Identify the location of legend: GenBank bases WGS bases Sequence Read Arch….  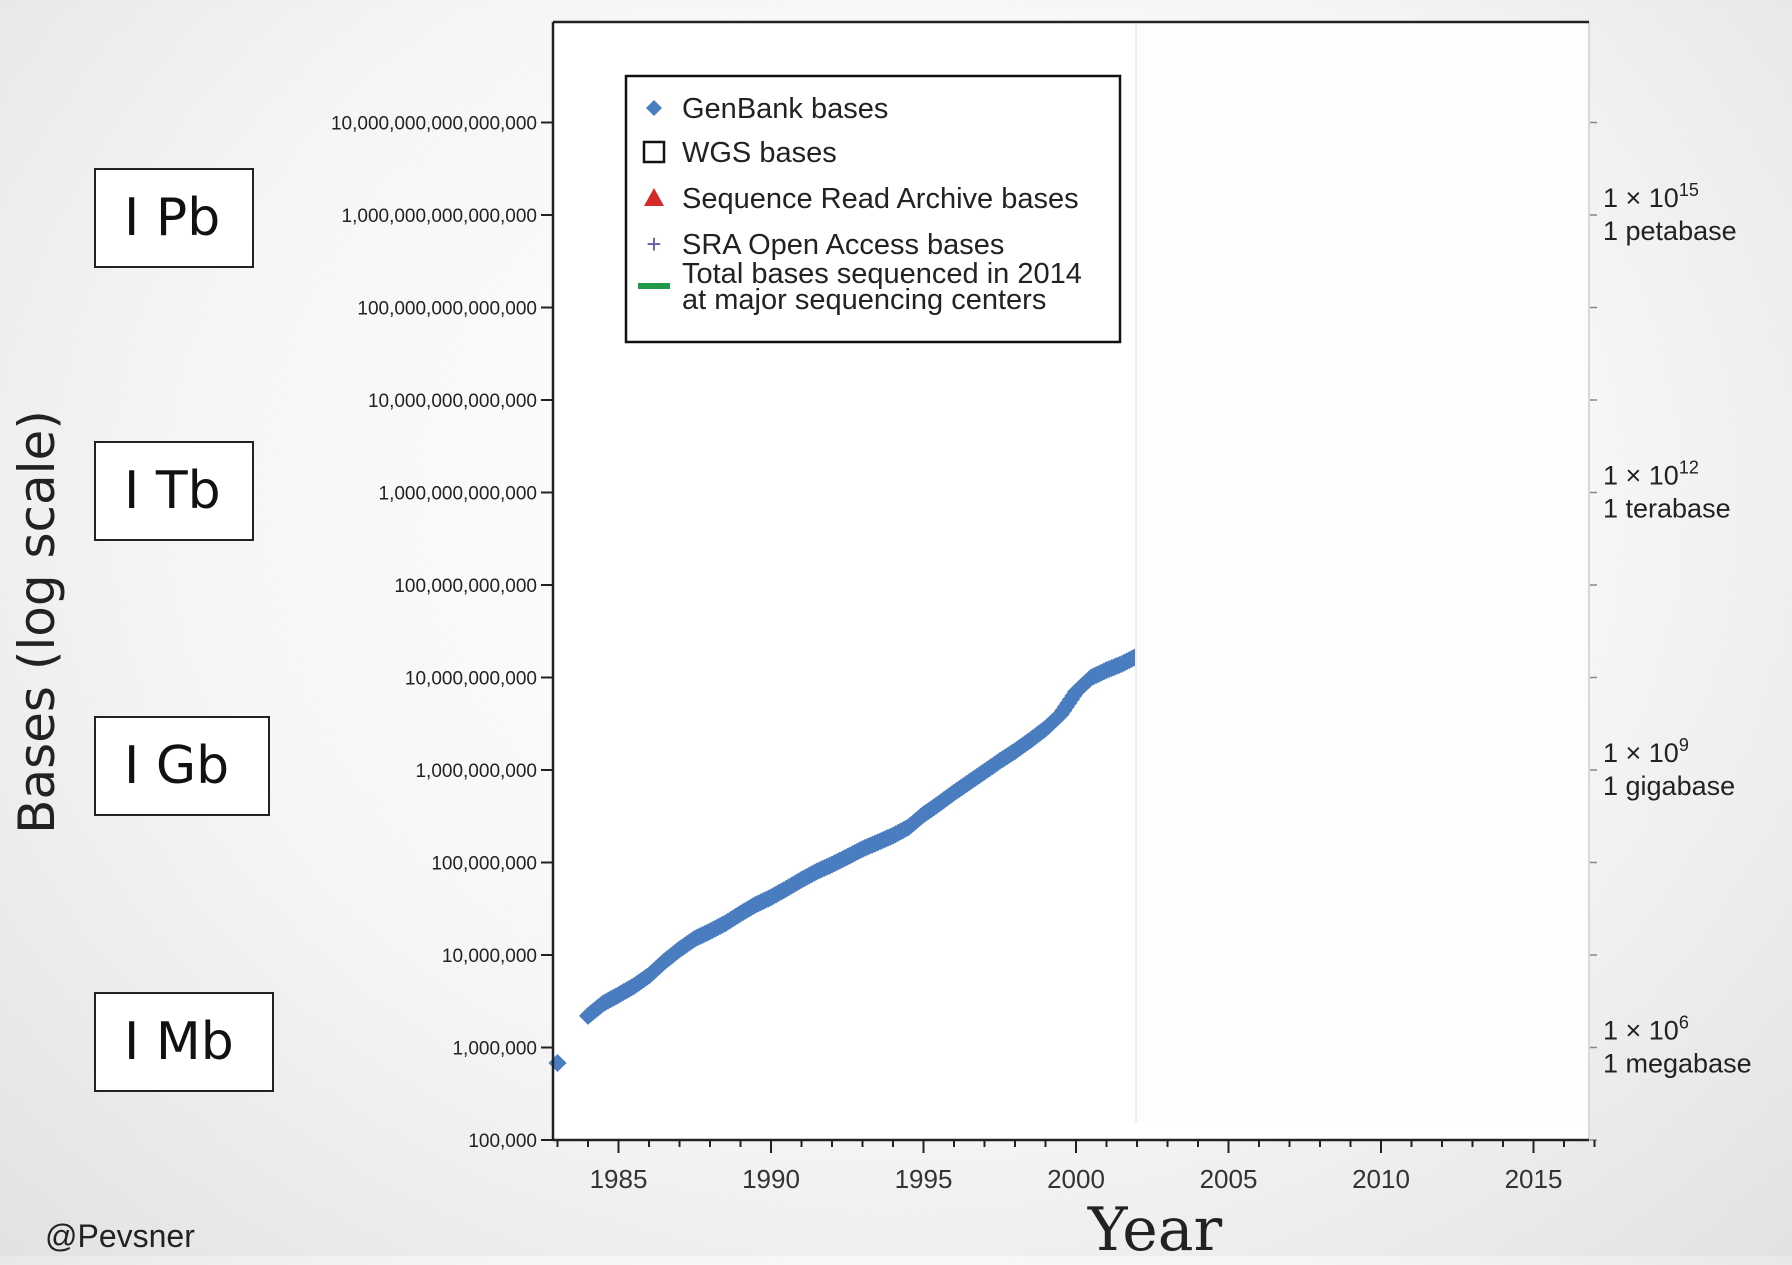
(873, 209).